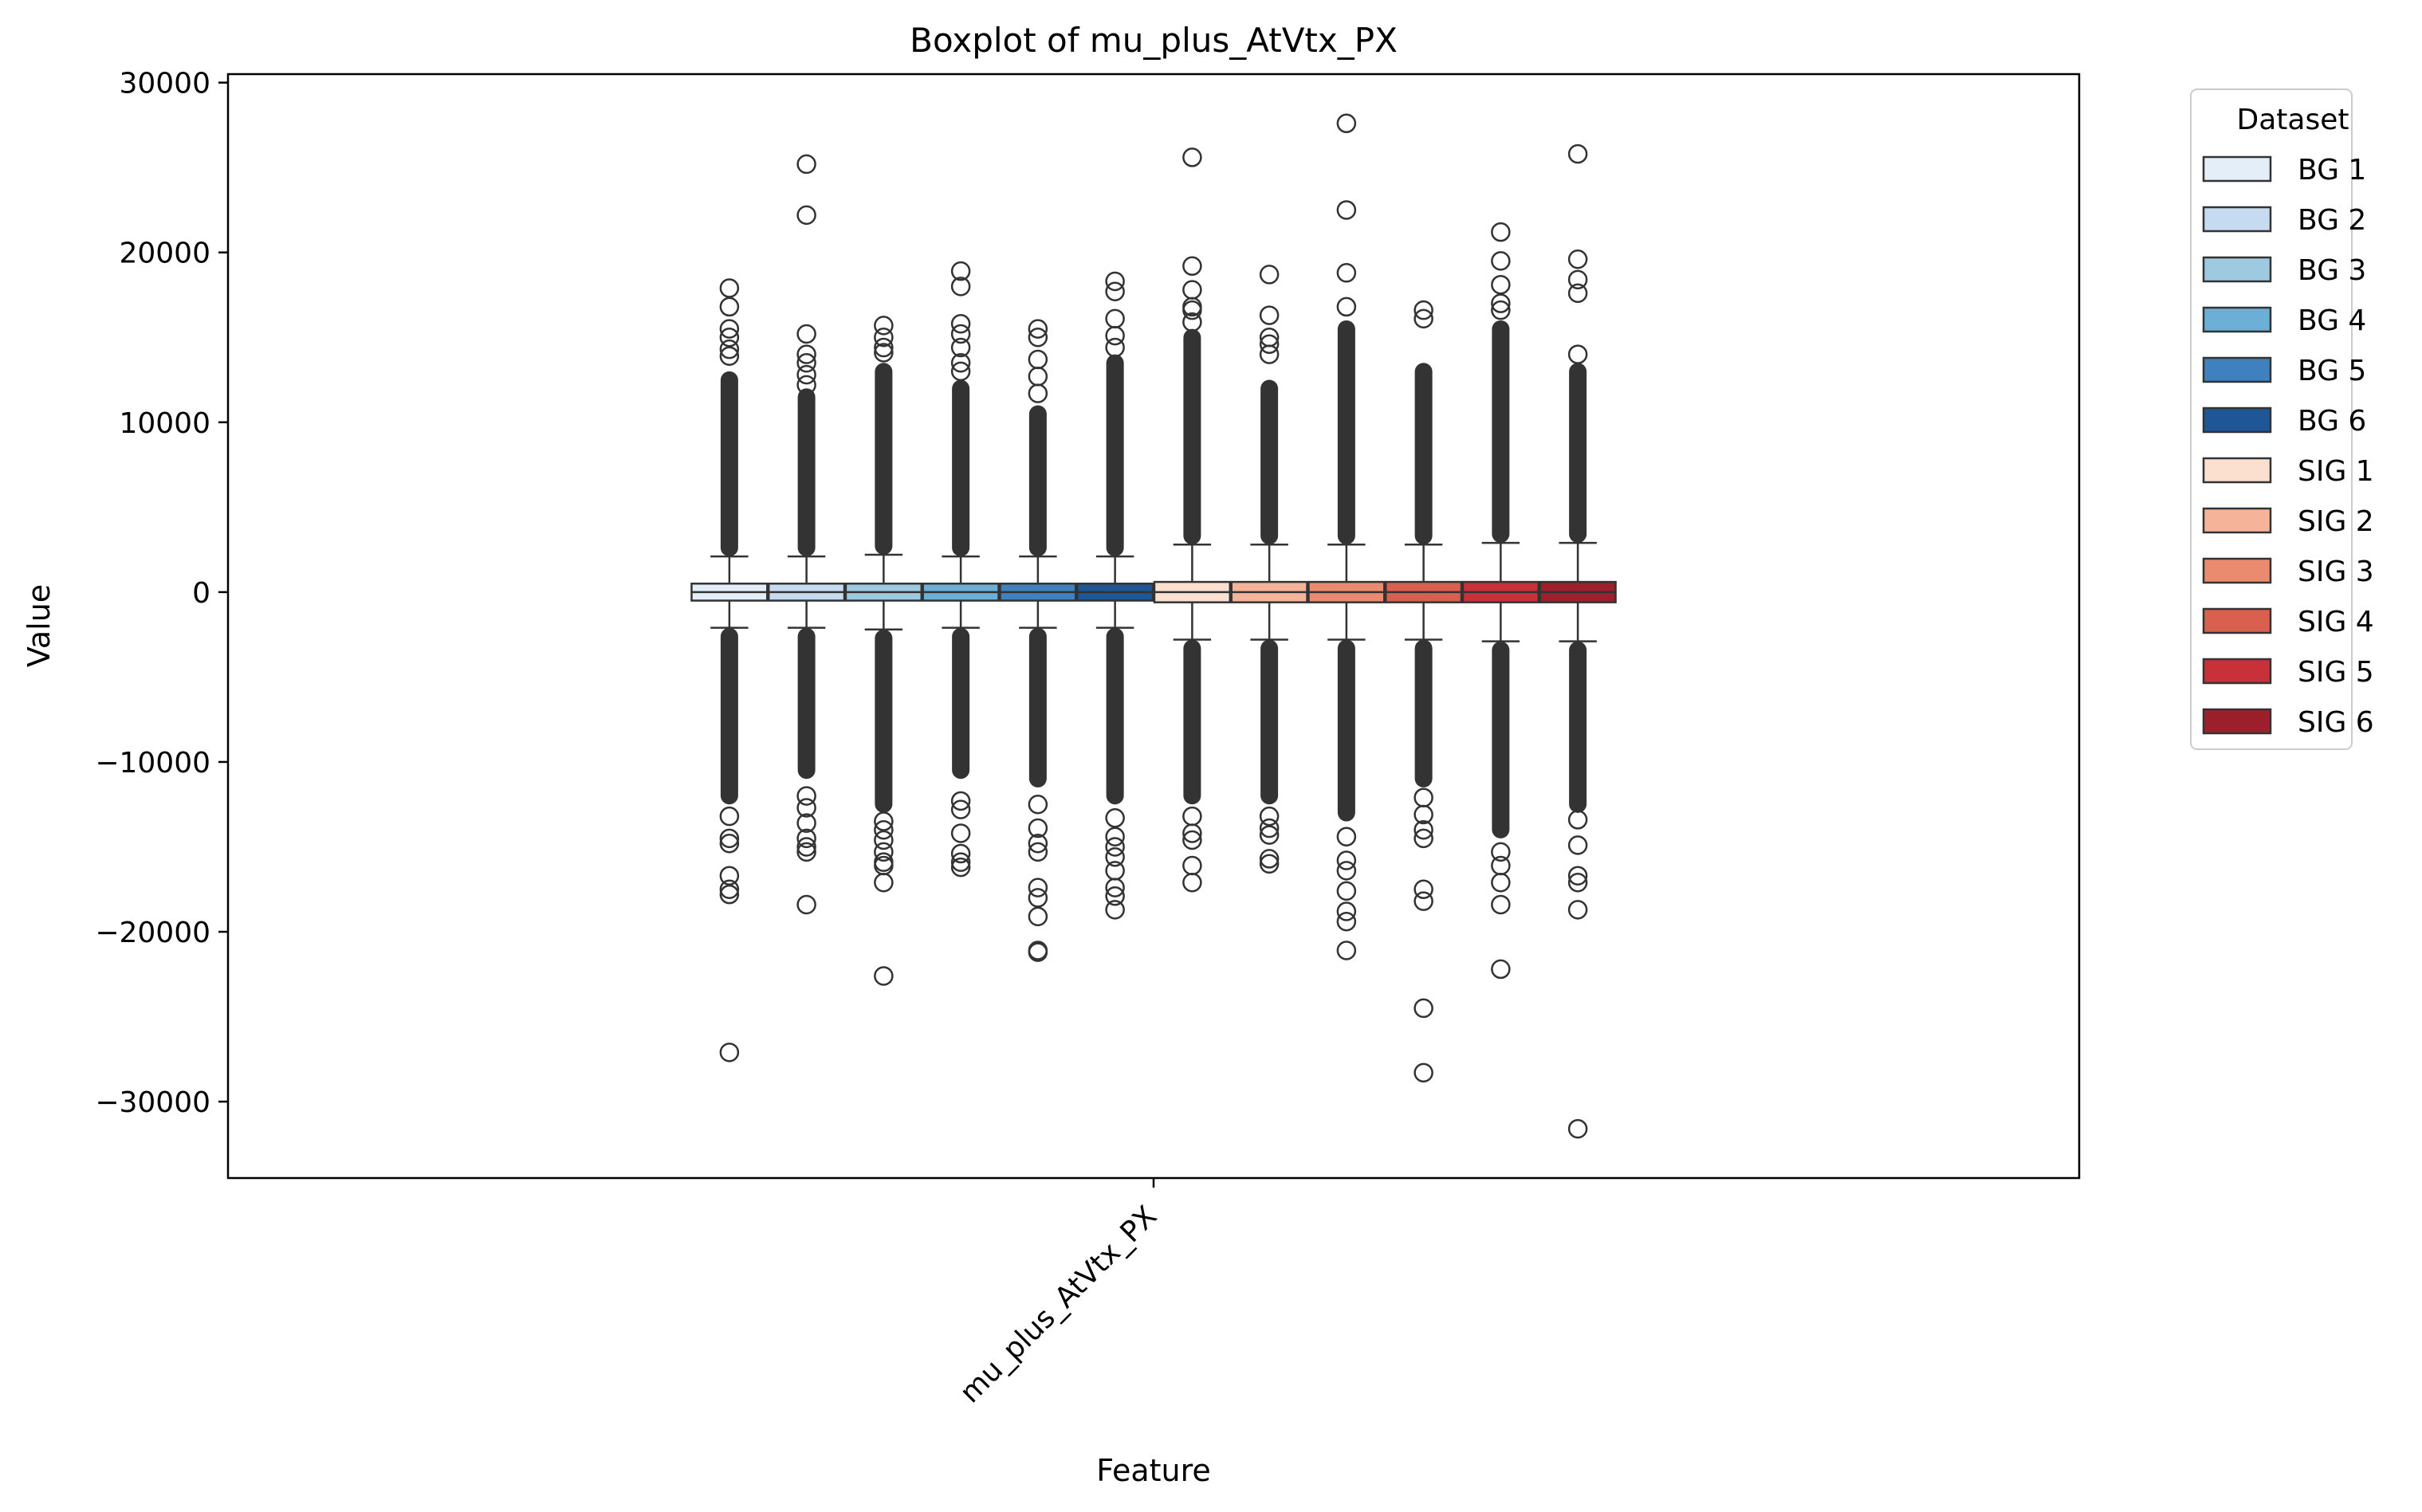 The width and height of the screenshot is (2422, 1512). I want to click on legend-item: SIG 5, so click(2288, 672).